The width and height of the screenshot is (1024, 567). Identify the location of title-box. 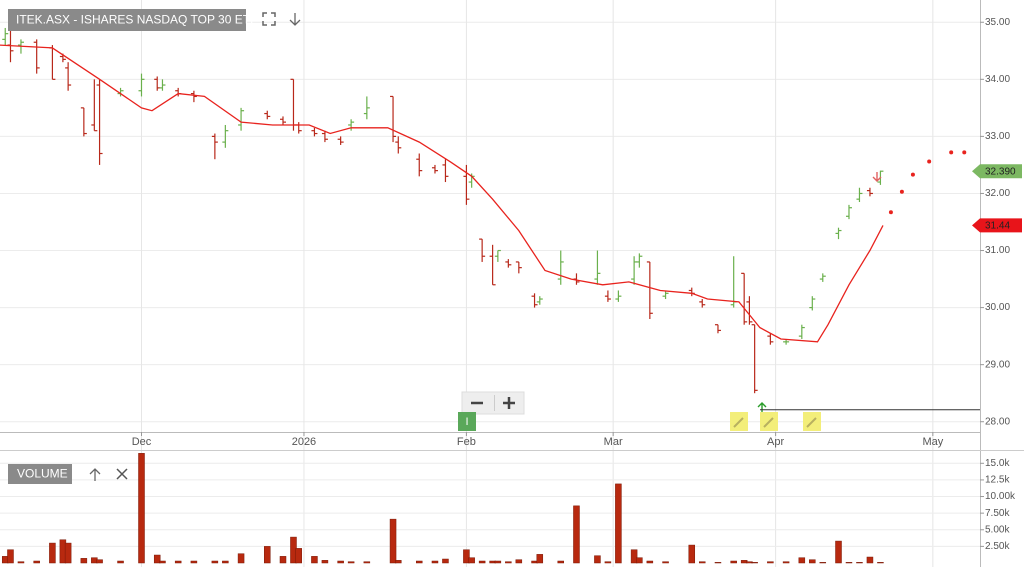
(127, 20).